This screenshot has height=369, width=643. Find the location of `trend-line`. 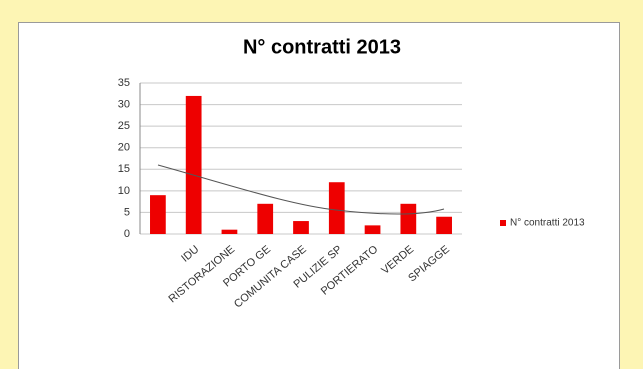

trend-line is located at coordinates (301, 189).